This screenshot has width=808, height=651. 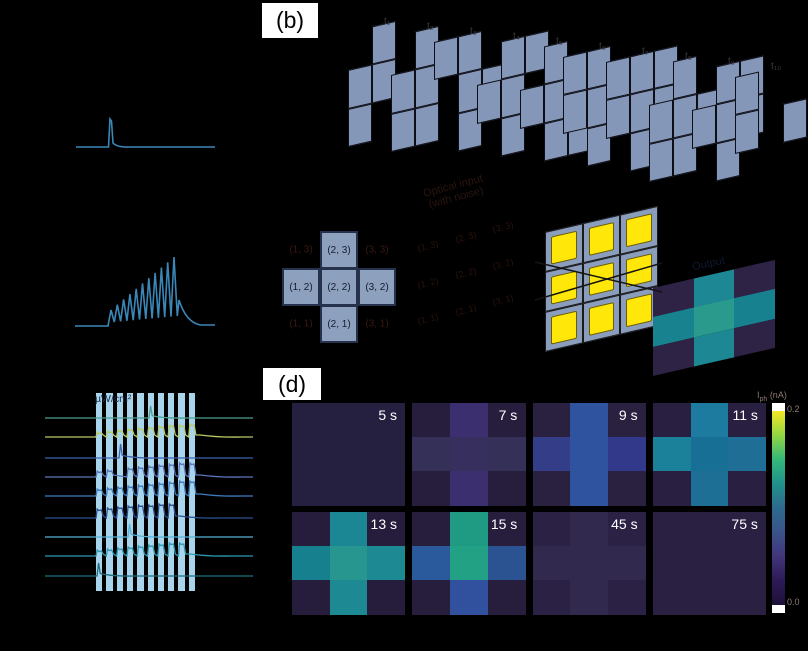 I want to click on output-caption: Output, so click(x=708, y=264).